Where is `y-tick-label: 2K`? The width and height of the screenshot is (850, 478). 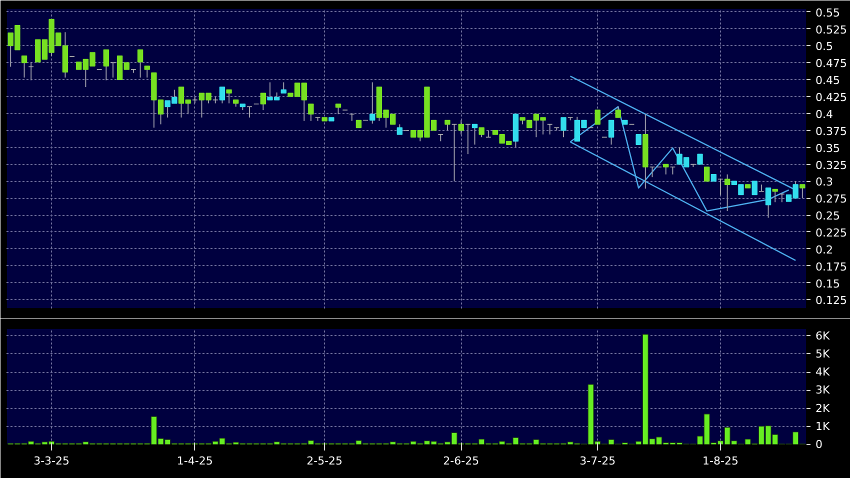 y-tick-label: 2K is located at coordinates (823, 408).